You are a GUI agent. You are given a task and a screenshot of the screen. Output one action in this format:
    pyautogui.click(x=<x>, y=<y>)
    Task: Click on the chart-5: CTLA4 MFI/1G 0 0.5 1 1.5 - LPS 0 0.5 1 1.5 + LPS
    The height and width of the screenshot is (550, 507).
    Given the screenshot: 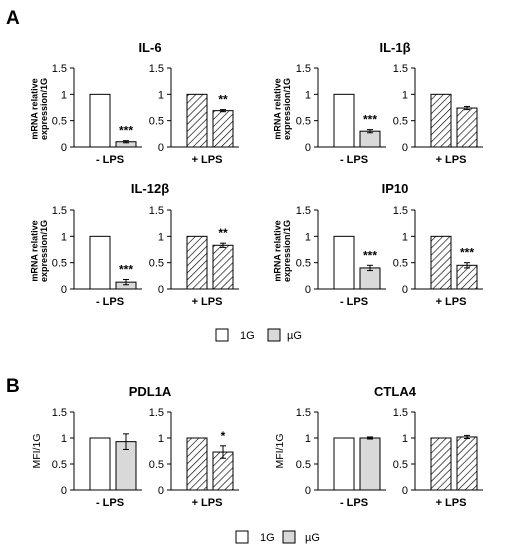 What is the action you would take?
    pyautogui.click(x=378, y=446)
    